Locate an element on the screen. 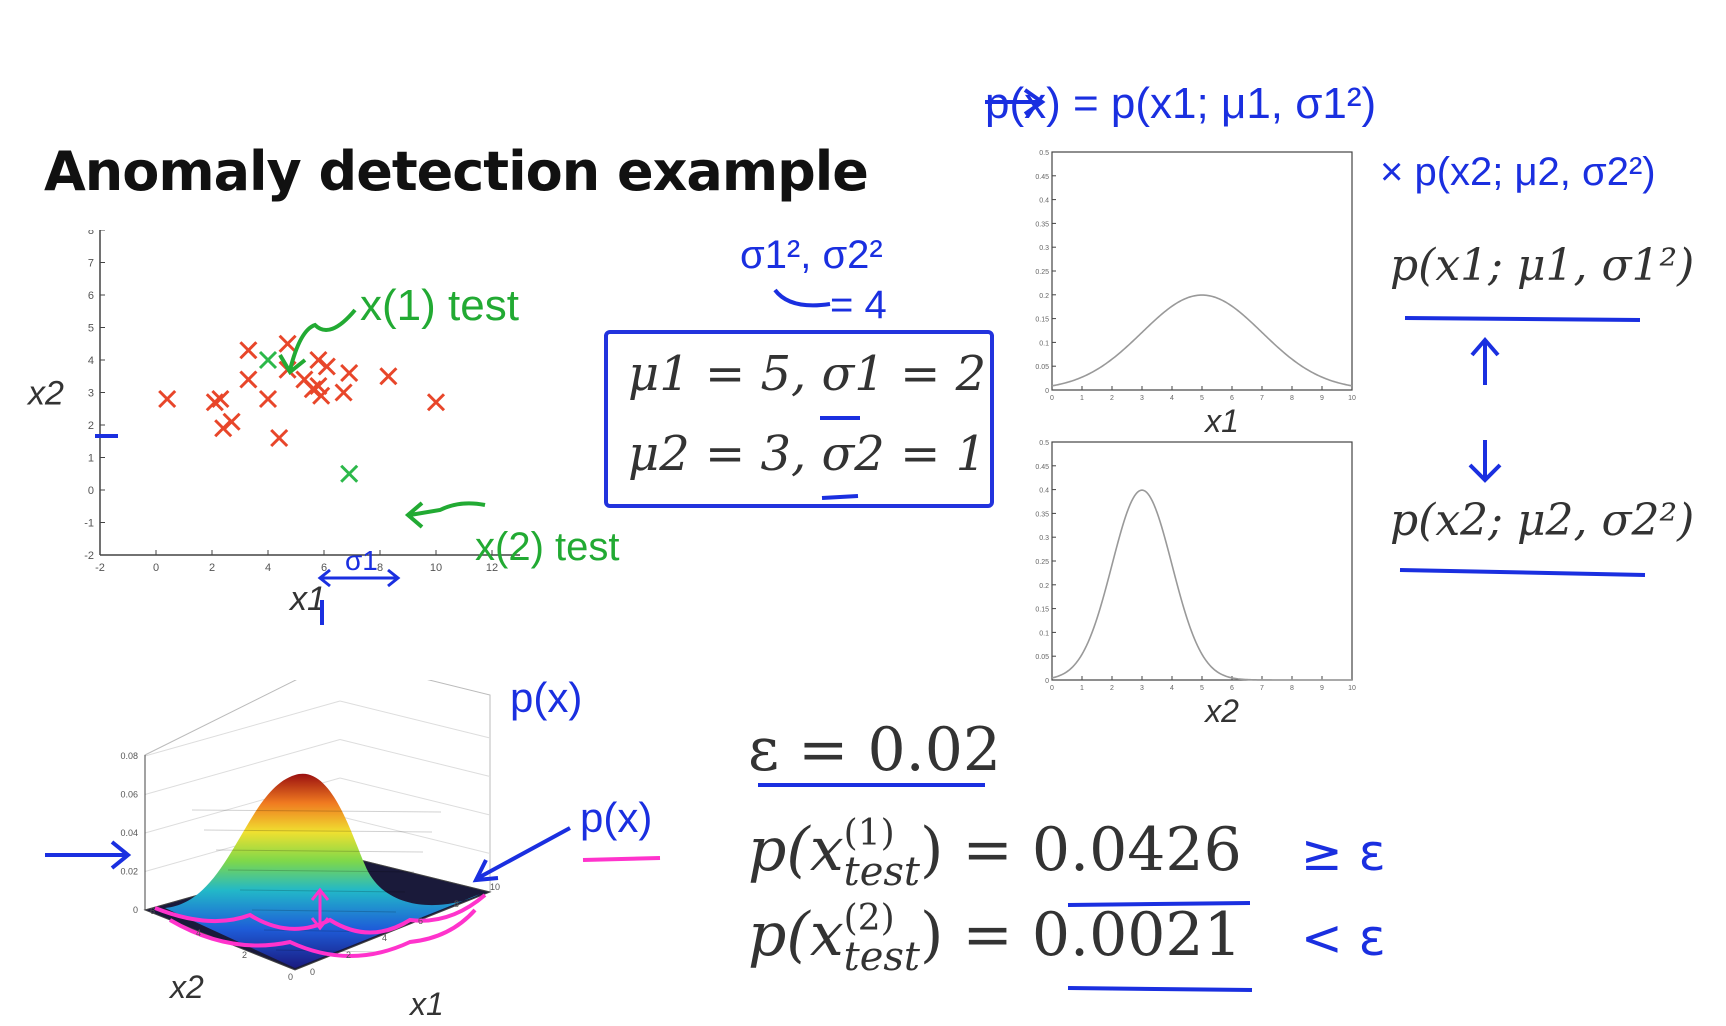 The image size is (1726, 1026). z-tick-label: 0.04 is located at coordinates (129, 833).